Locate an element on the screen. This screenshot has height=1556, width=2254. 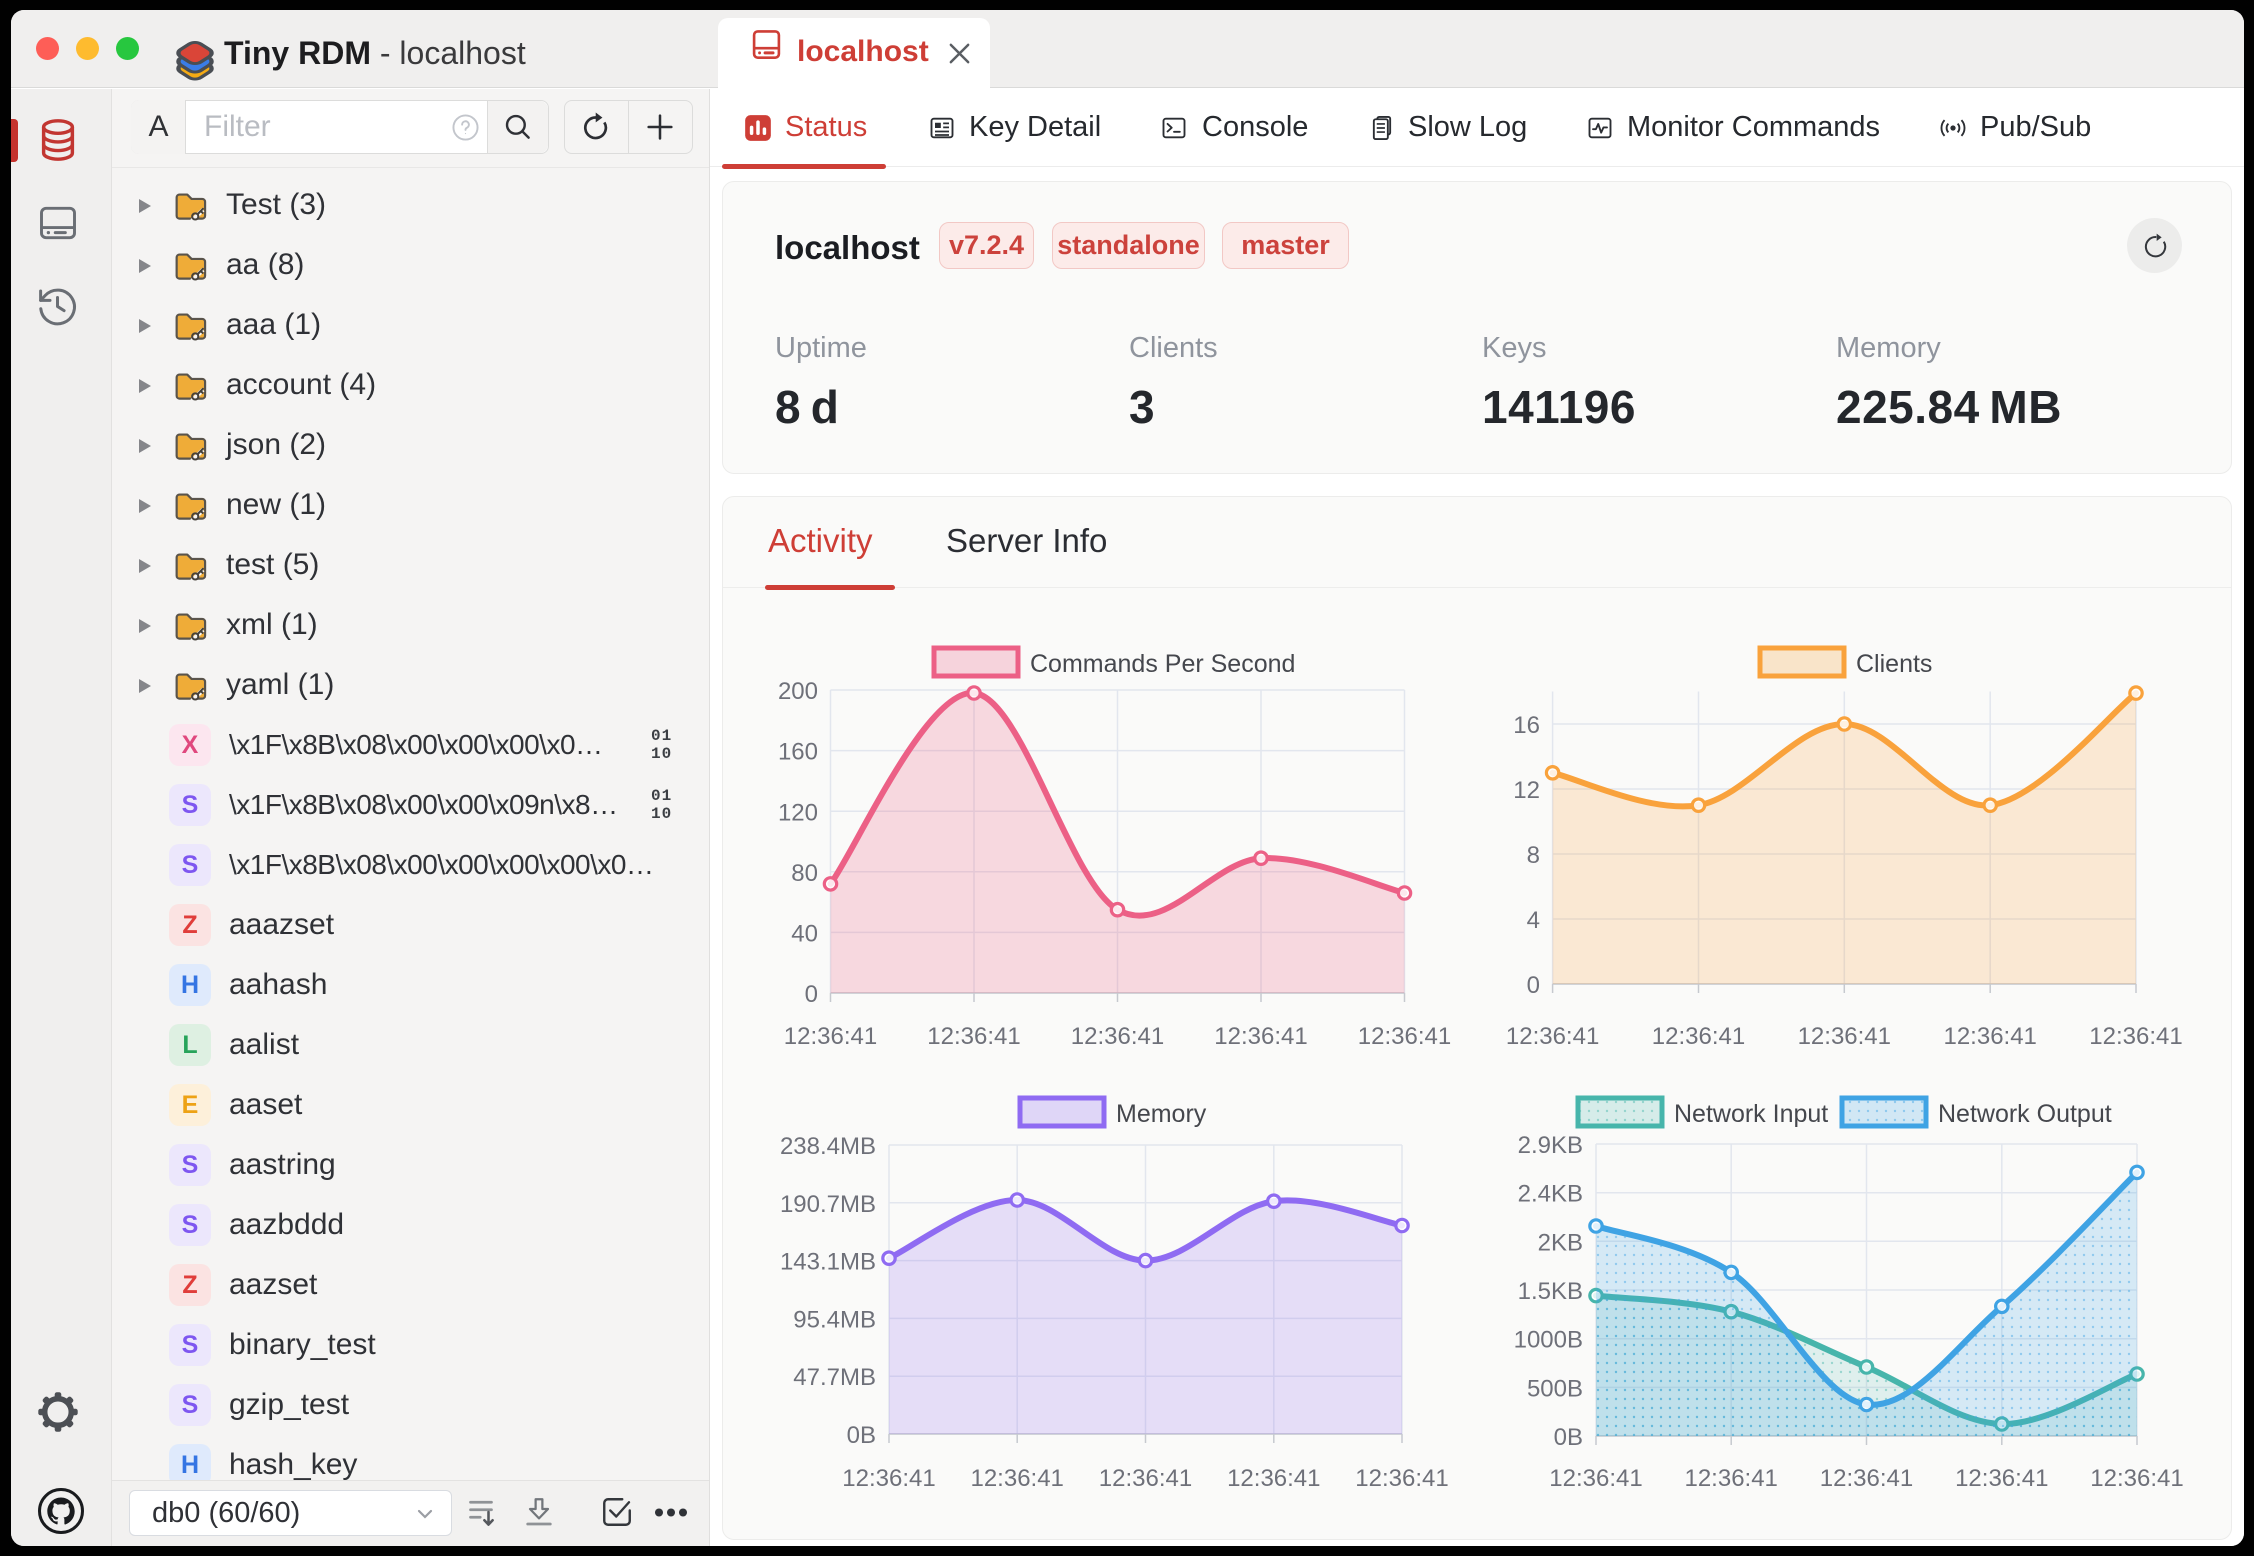
svg-text: 80 is located at coordinates (804, 873).